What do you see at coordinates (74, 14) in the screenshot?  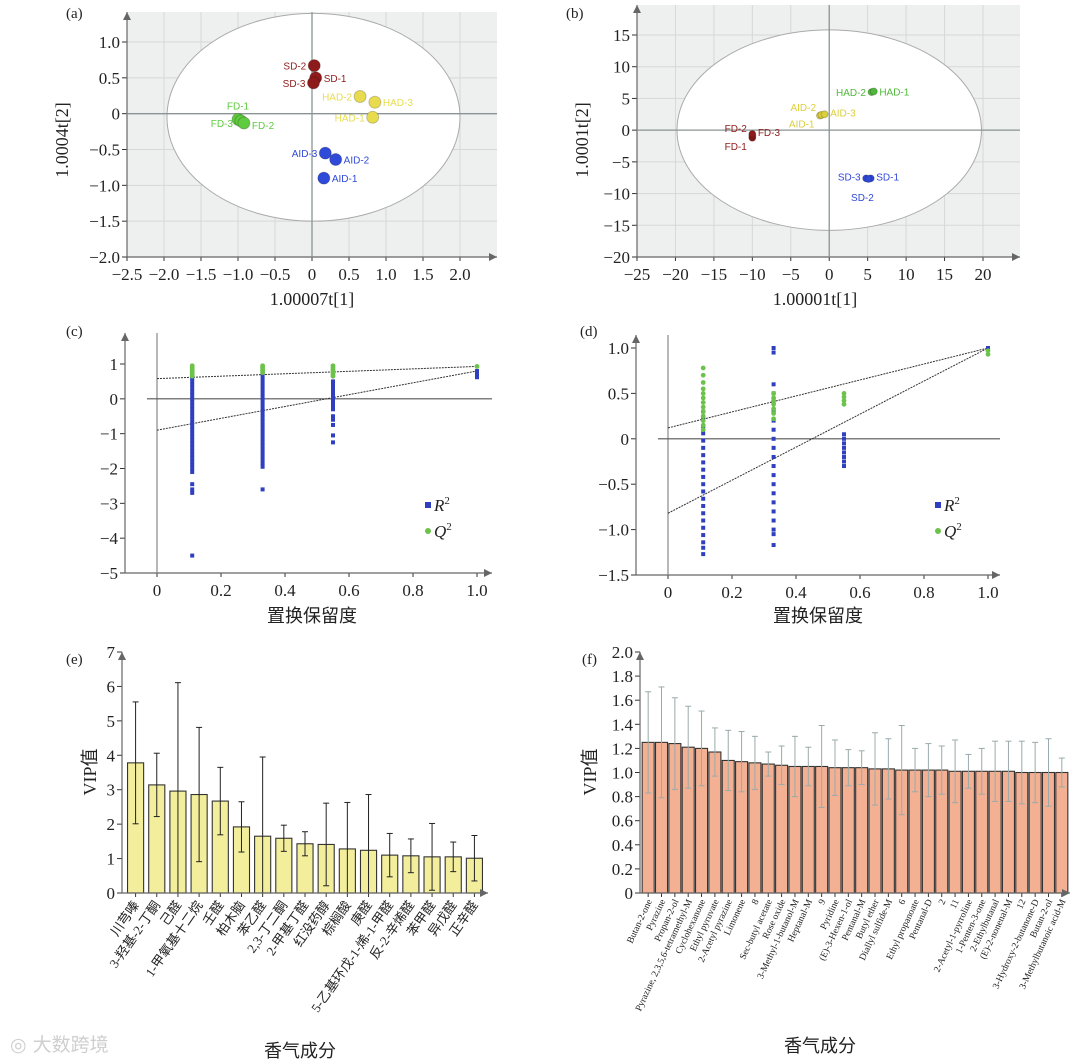 I see `panel-label: (a)` at bounding box center [74, 14].